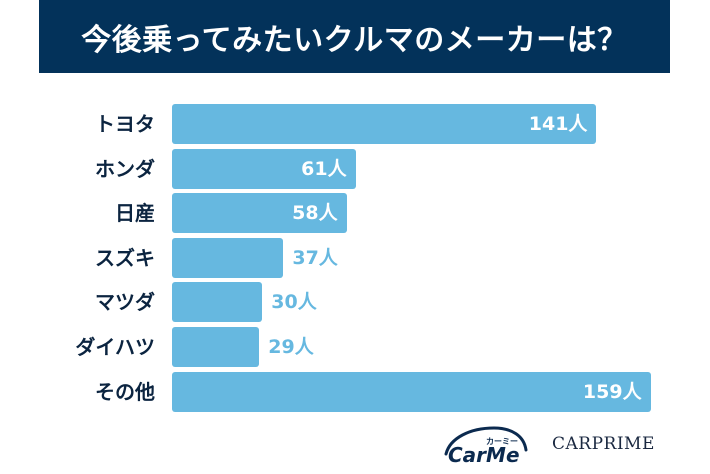  What do you see at coordinates (125, 391) in the screenshot?
I see `category-label: その他` at bounding box center [125, 391].